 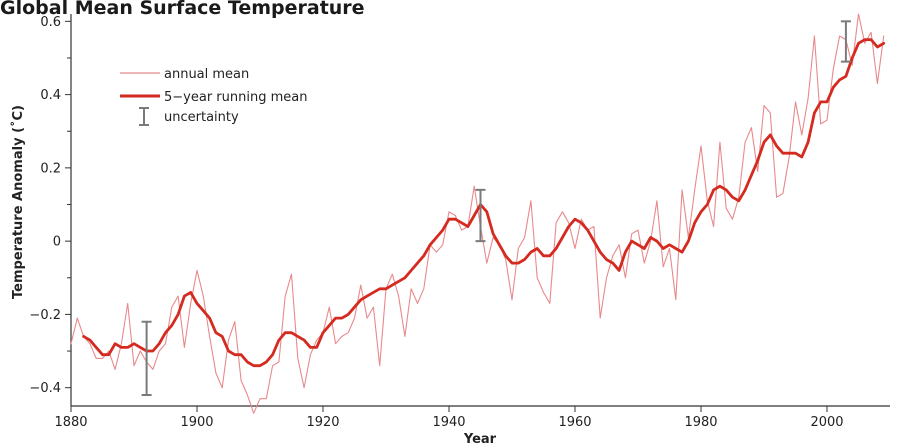 What do you see at coordinates (70, 422) in the screenshot?
I see `x-tick-label: 1880` at bounding box center [70, 422].